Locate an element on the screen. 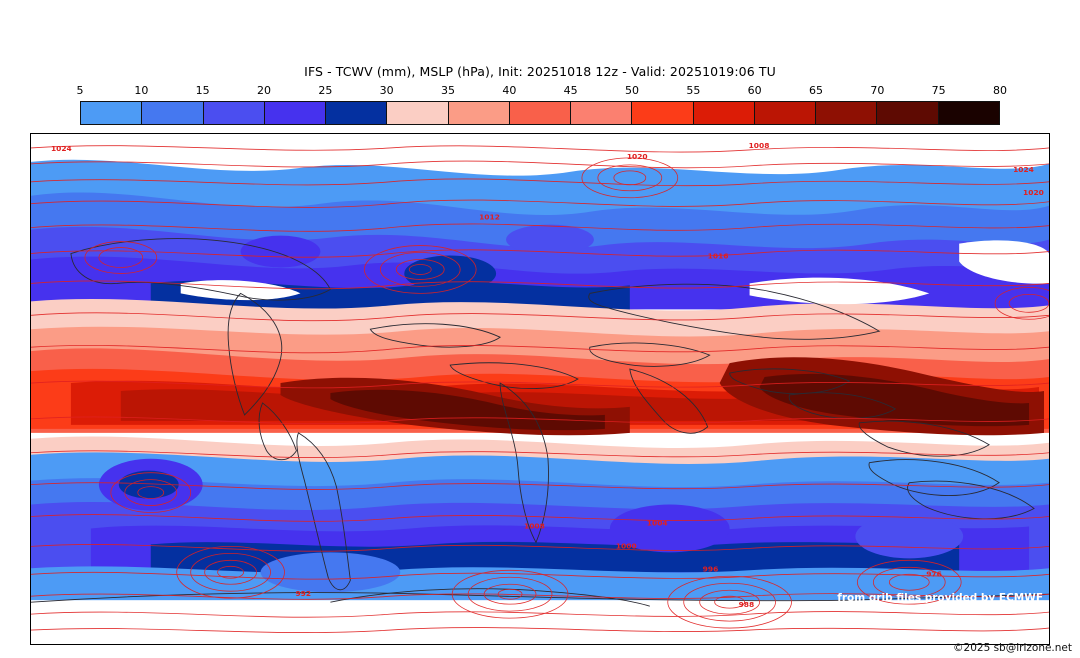 Image resolution: width=1080 pixels, height=658 pixels. colorbar-tick-25: 25 is located at coordinates (325, 90).